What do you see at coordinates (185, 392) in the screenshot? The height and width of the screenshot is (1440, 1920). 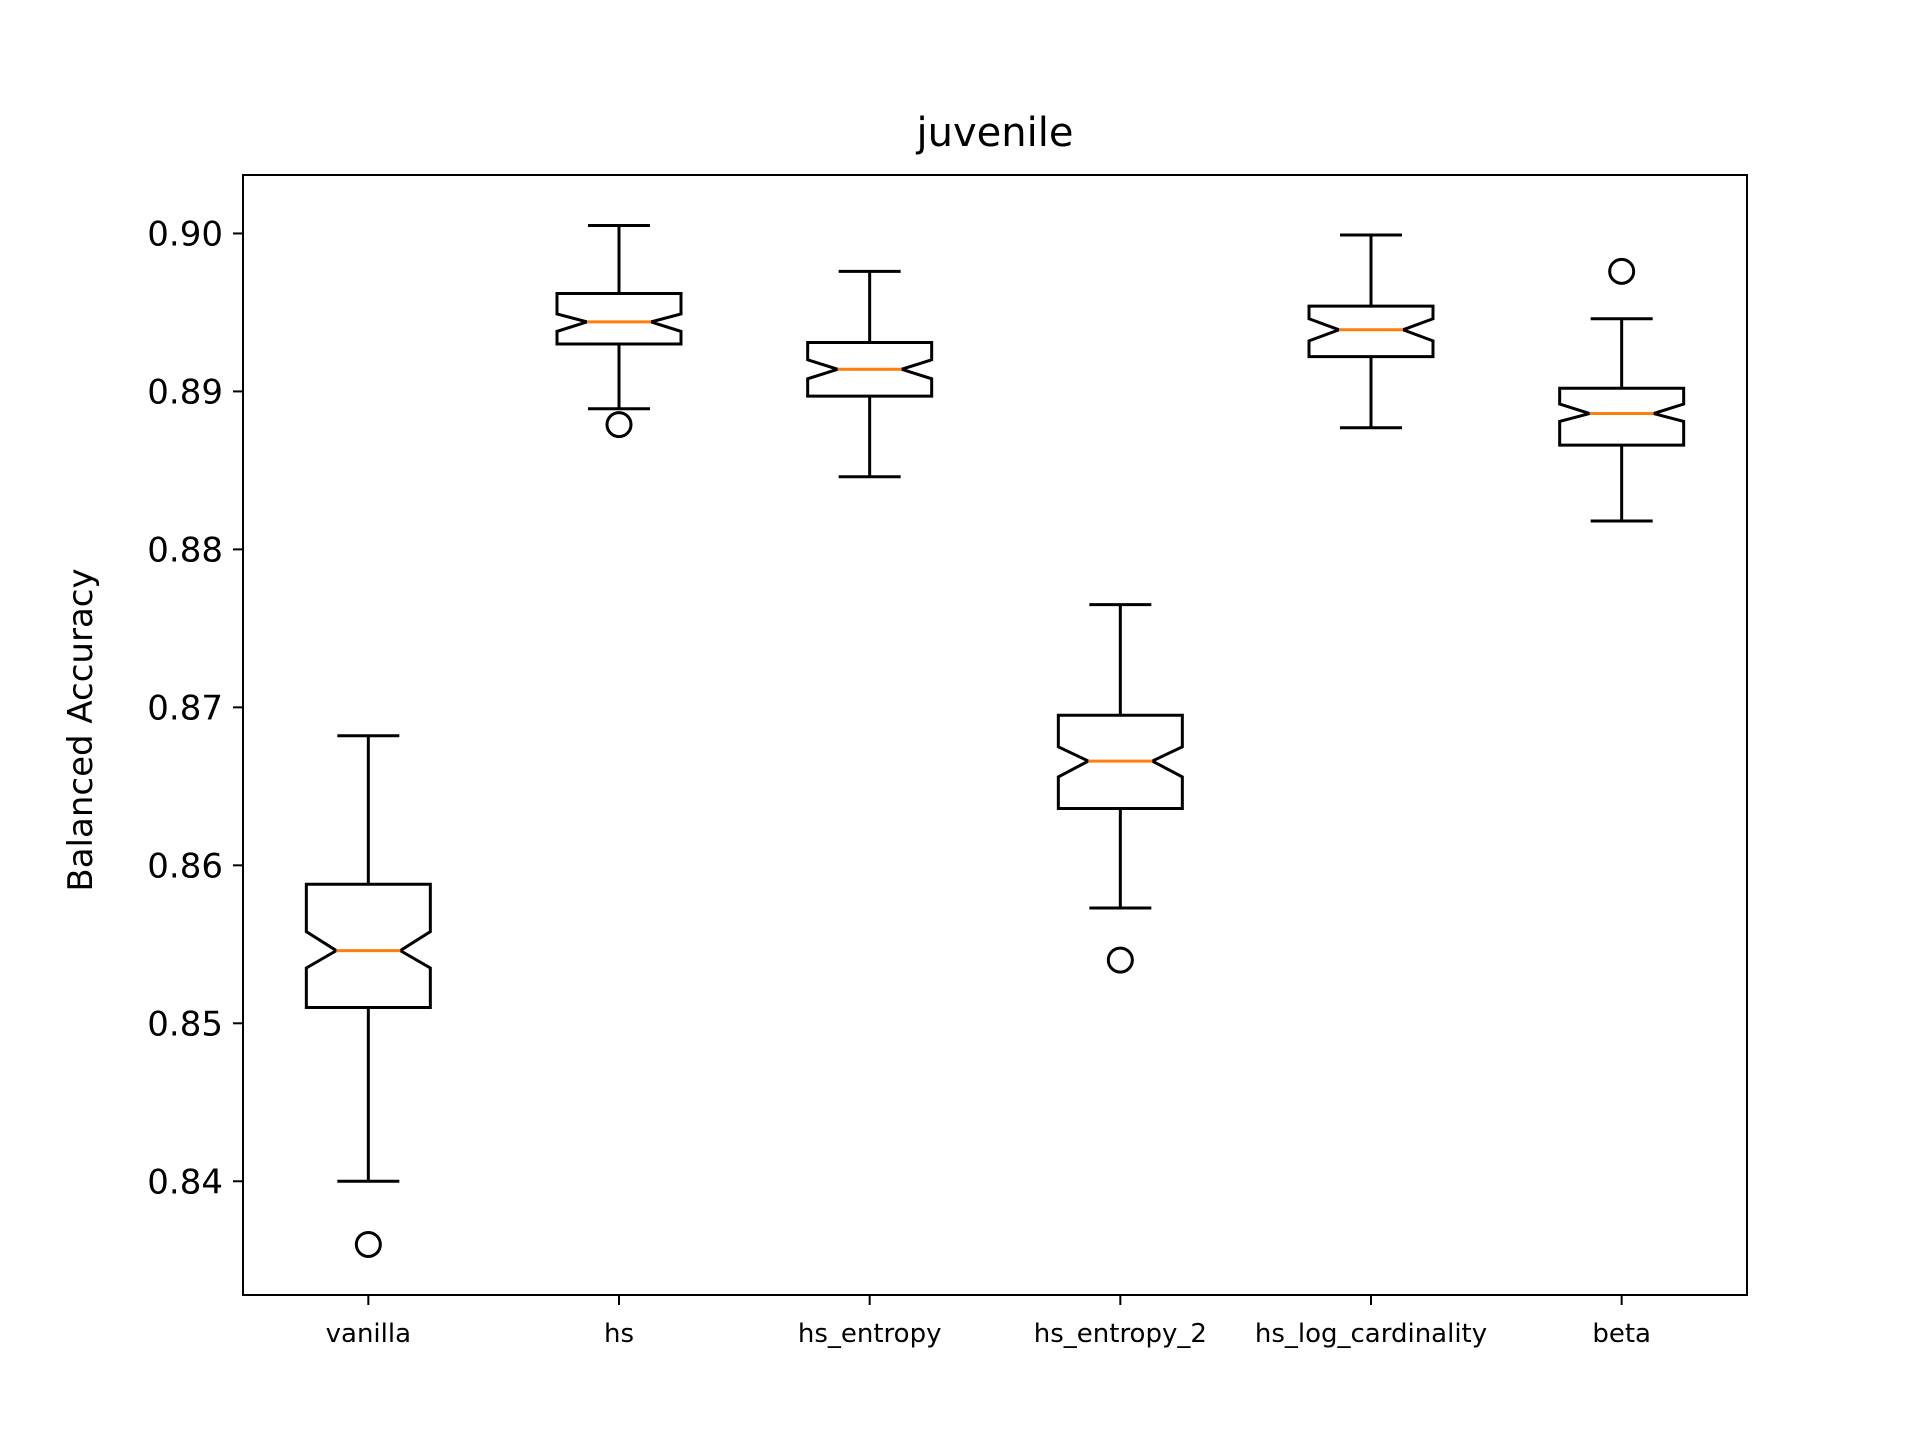 I see `y-tick-label: 0.89` at bounding box center [185, 392].